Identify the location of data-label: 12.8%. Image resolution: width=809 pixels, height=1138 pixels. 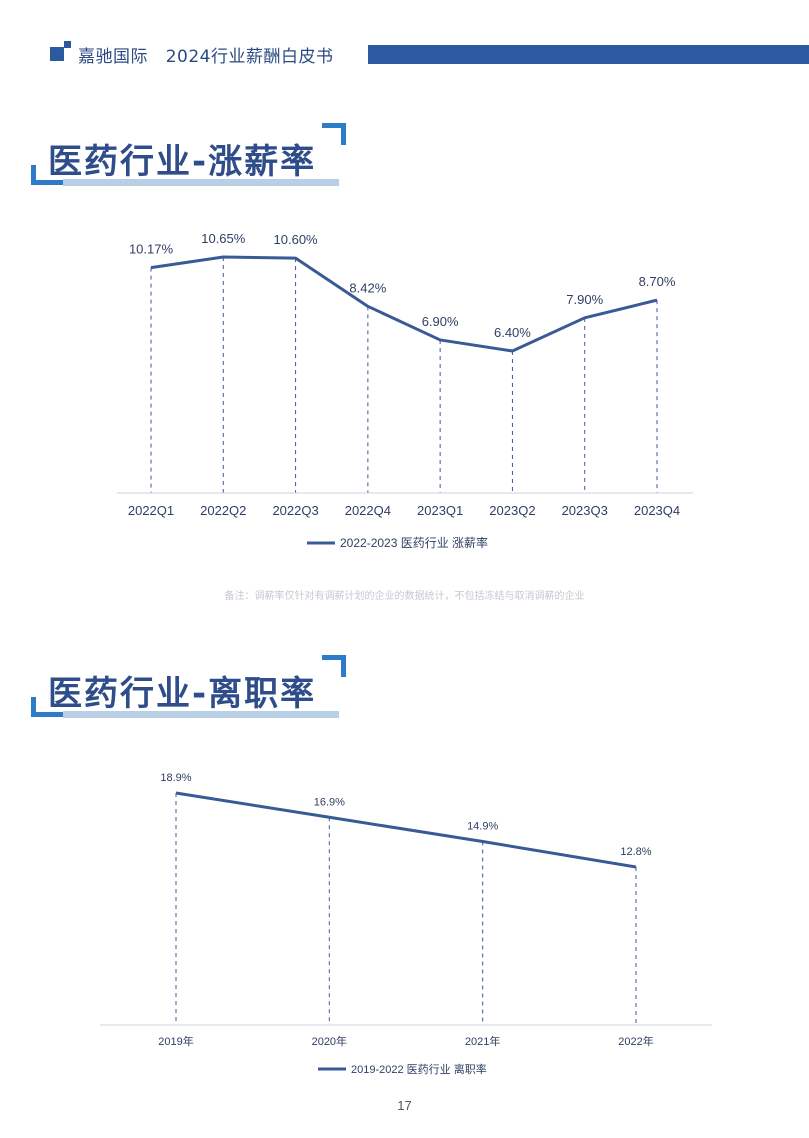
(635, 852).